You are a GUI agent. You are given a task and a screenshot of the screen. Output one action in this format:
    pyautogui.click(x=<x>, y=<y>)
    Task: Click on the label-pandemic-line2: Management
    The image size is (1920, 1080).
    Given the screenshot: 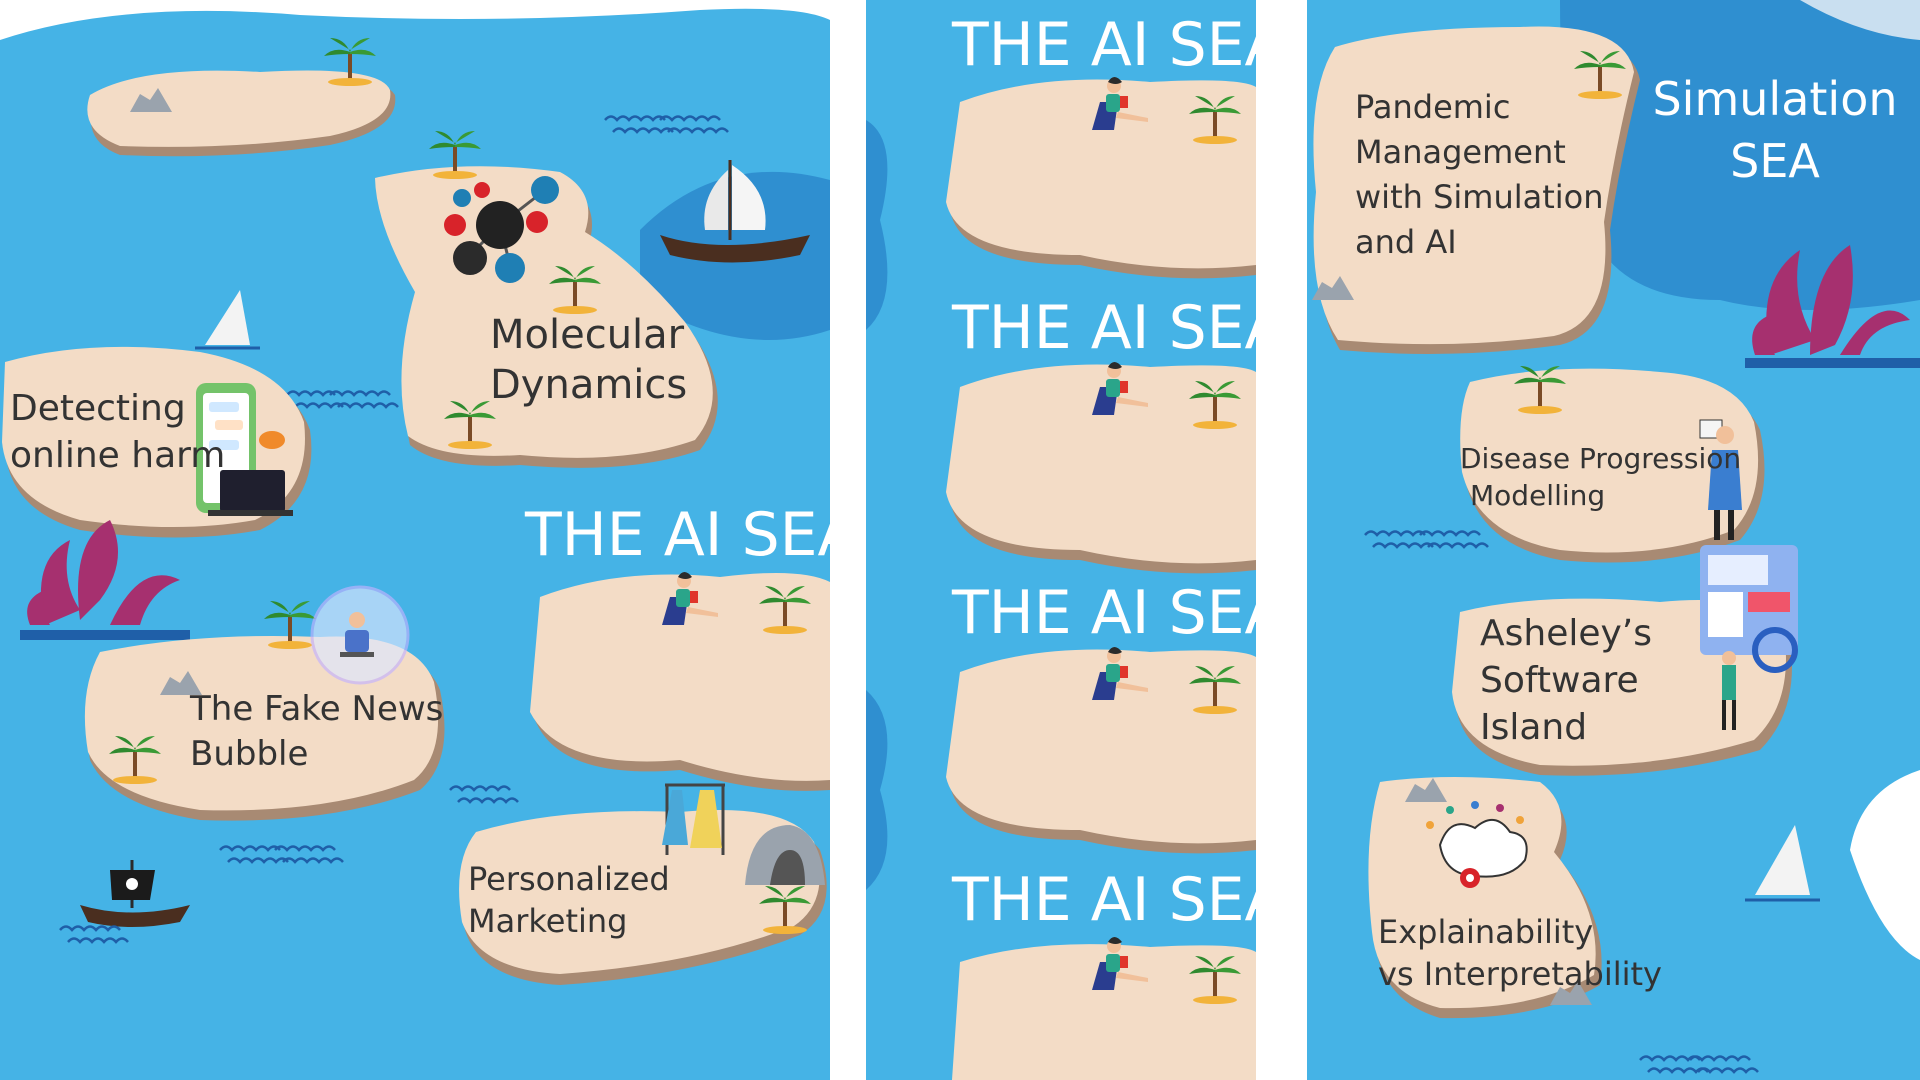 What is the action you would take?
    pyautogui.click(x=1460, y=152)
    